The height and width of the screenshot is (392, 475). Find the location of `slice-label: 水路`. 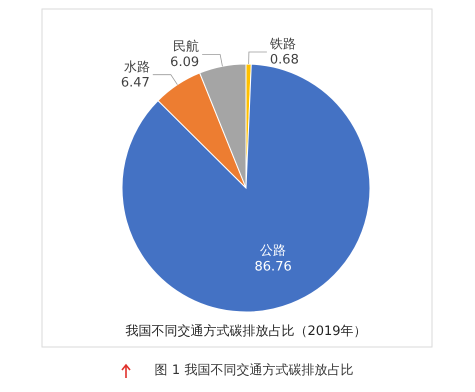

slice-label: 水路 is located at coordinates (137, 67).